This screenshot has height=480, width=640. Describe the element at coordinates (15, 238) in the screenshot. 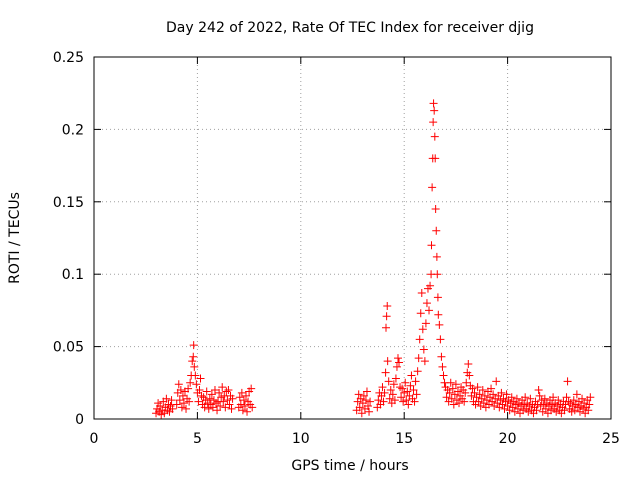

I see `y-axis-label: ROTI / TECUs` at that location.